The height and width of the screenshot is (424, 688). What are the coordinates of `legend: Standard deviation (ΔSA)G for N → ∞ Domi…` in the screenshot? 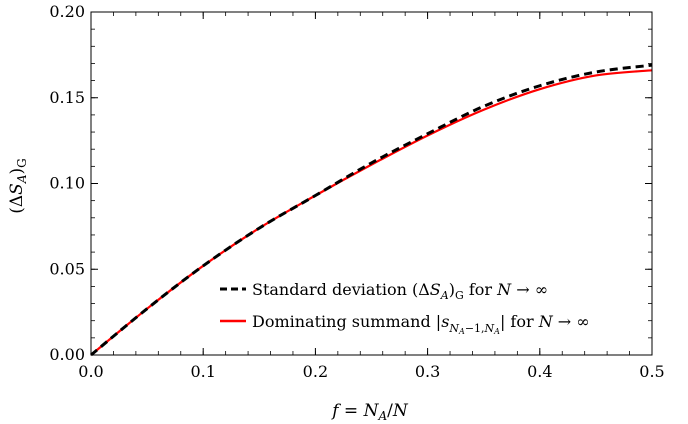 It's located at (405, 308).